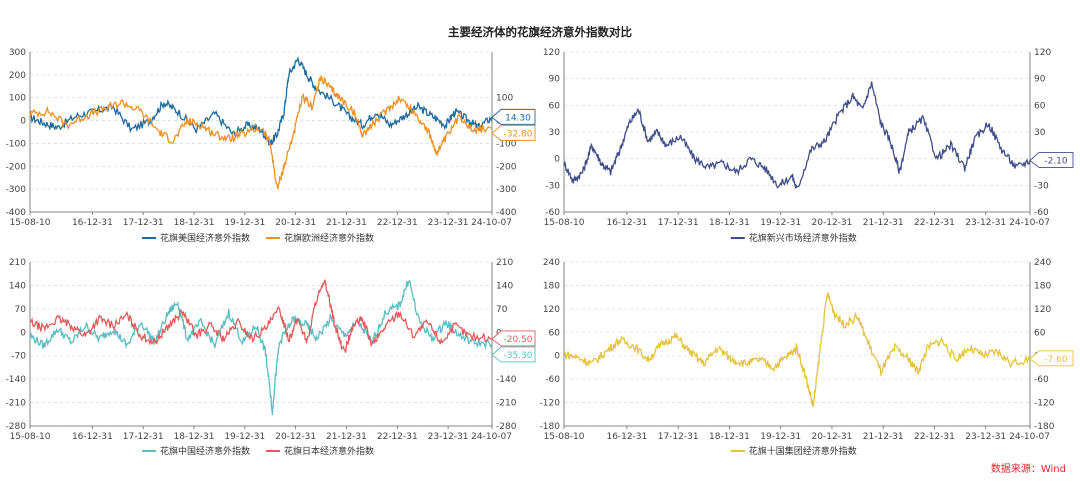  I want to click on y-tick-label-right: -180, so click(1044, 427).